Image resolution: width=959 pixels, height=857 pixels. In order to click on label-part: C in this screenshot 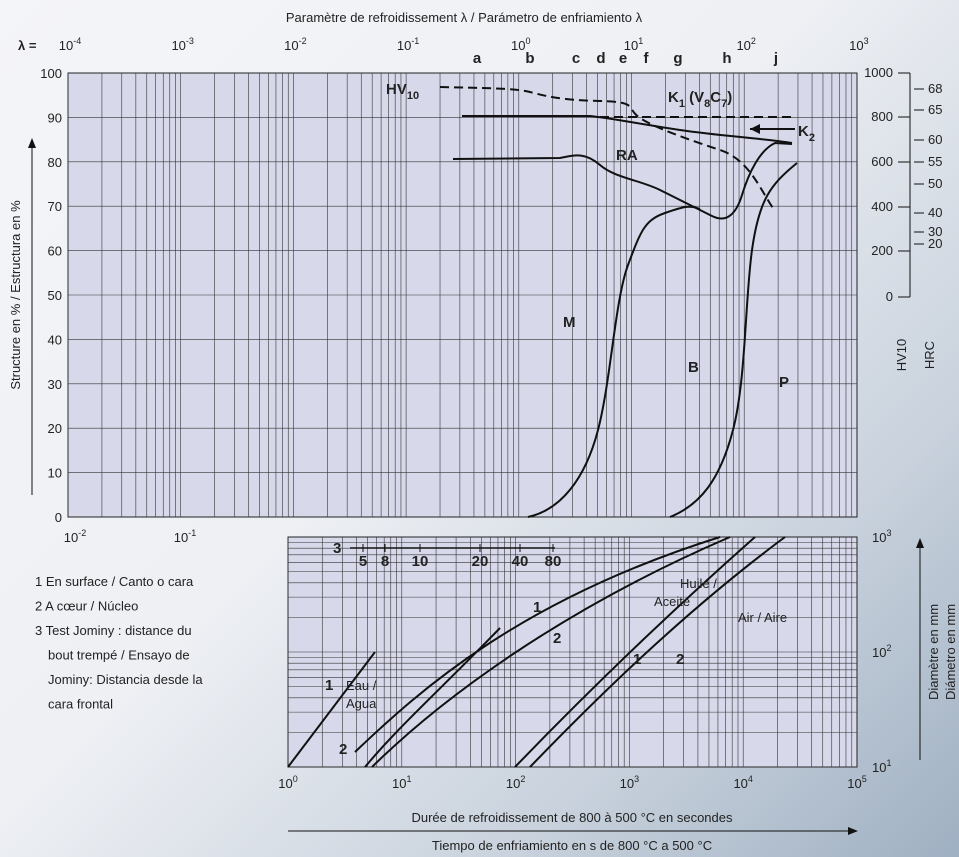, I will do `click(715, 97)`.